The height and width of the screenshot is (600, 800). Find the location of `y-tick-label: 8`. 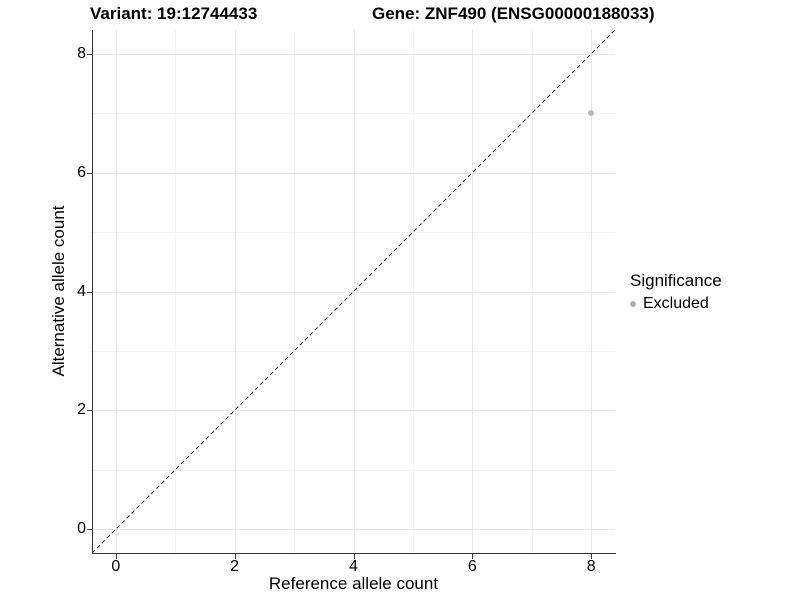

y-tick-label: 8 is located at coordinates (81, 53).